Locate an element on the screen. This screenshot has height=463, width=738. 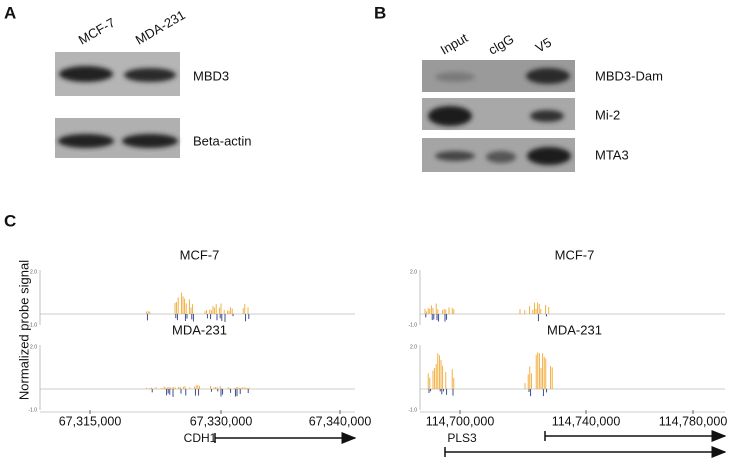
x-tick-label: 114,700,000 is located at coordinates (460, 421).